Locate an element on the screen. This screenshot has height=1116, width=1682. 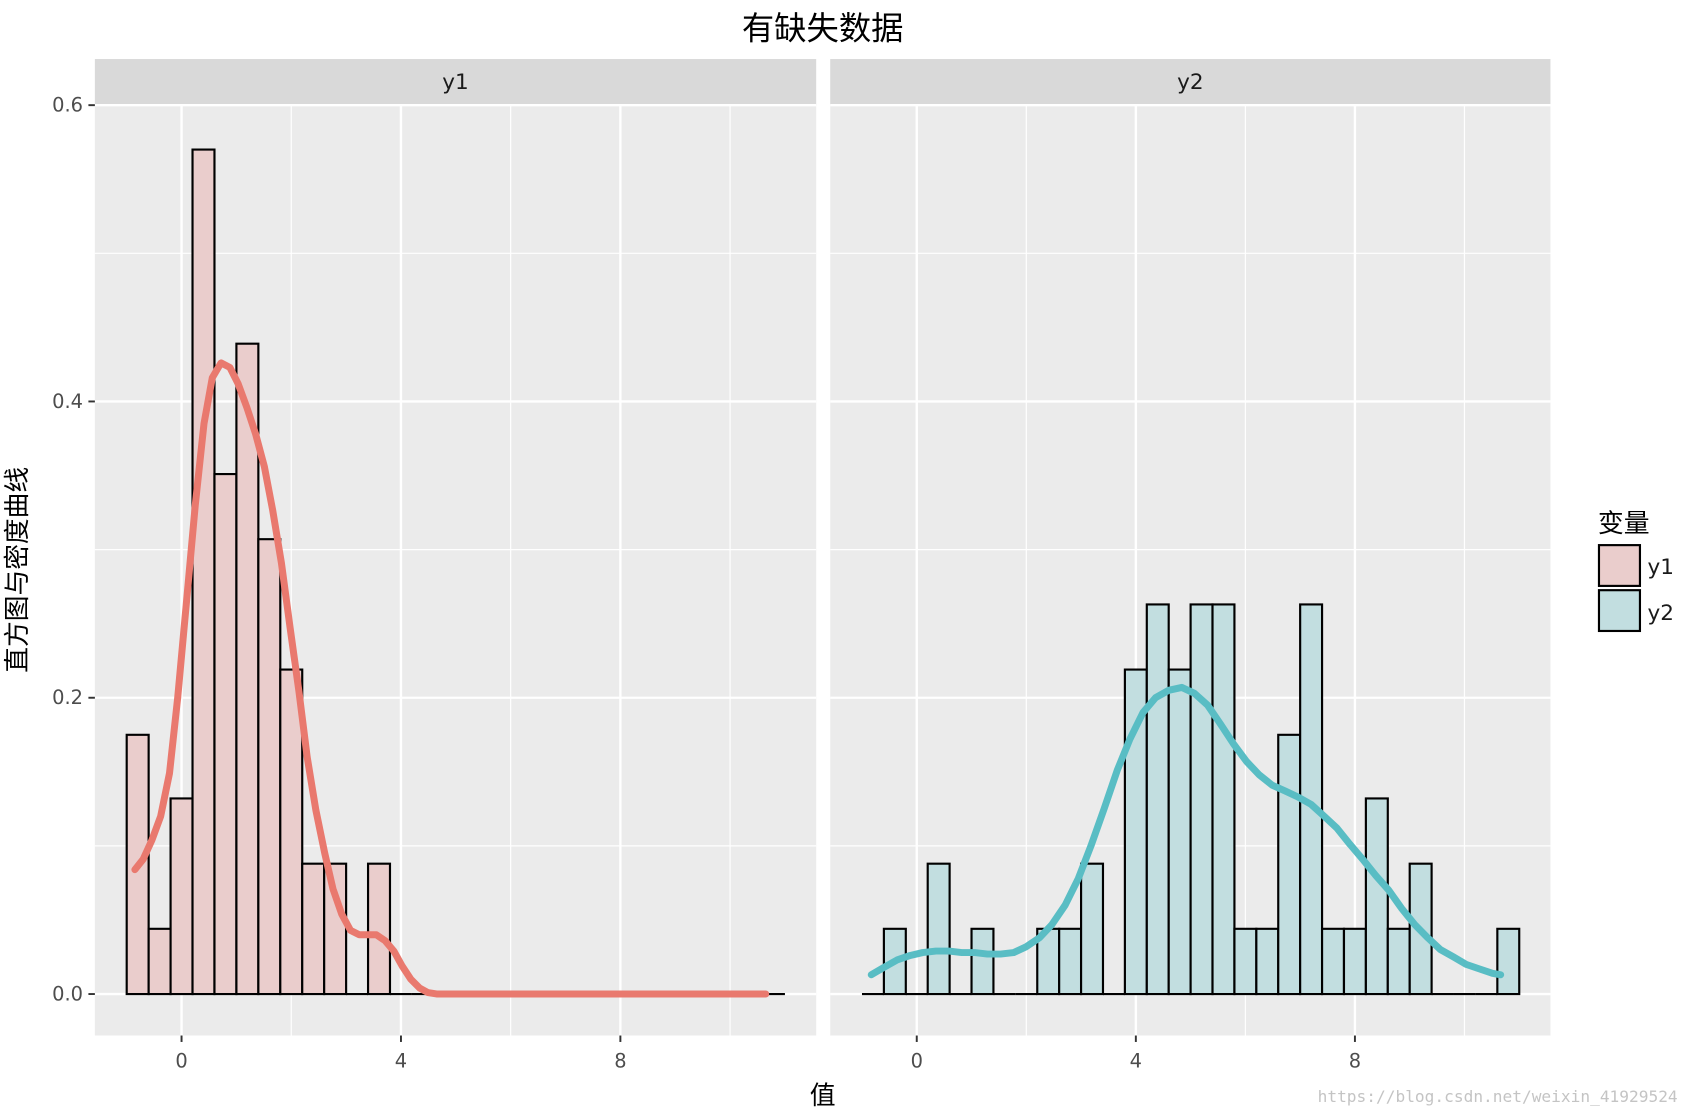
strip-label: y1 is located at coordinates (455, 82).